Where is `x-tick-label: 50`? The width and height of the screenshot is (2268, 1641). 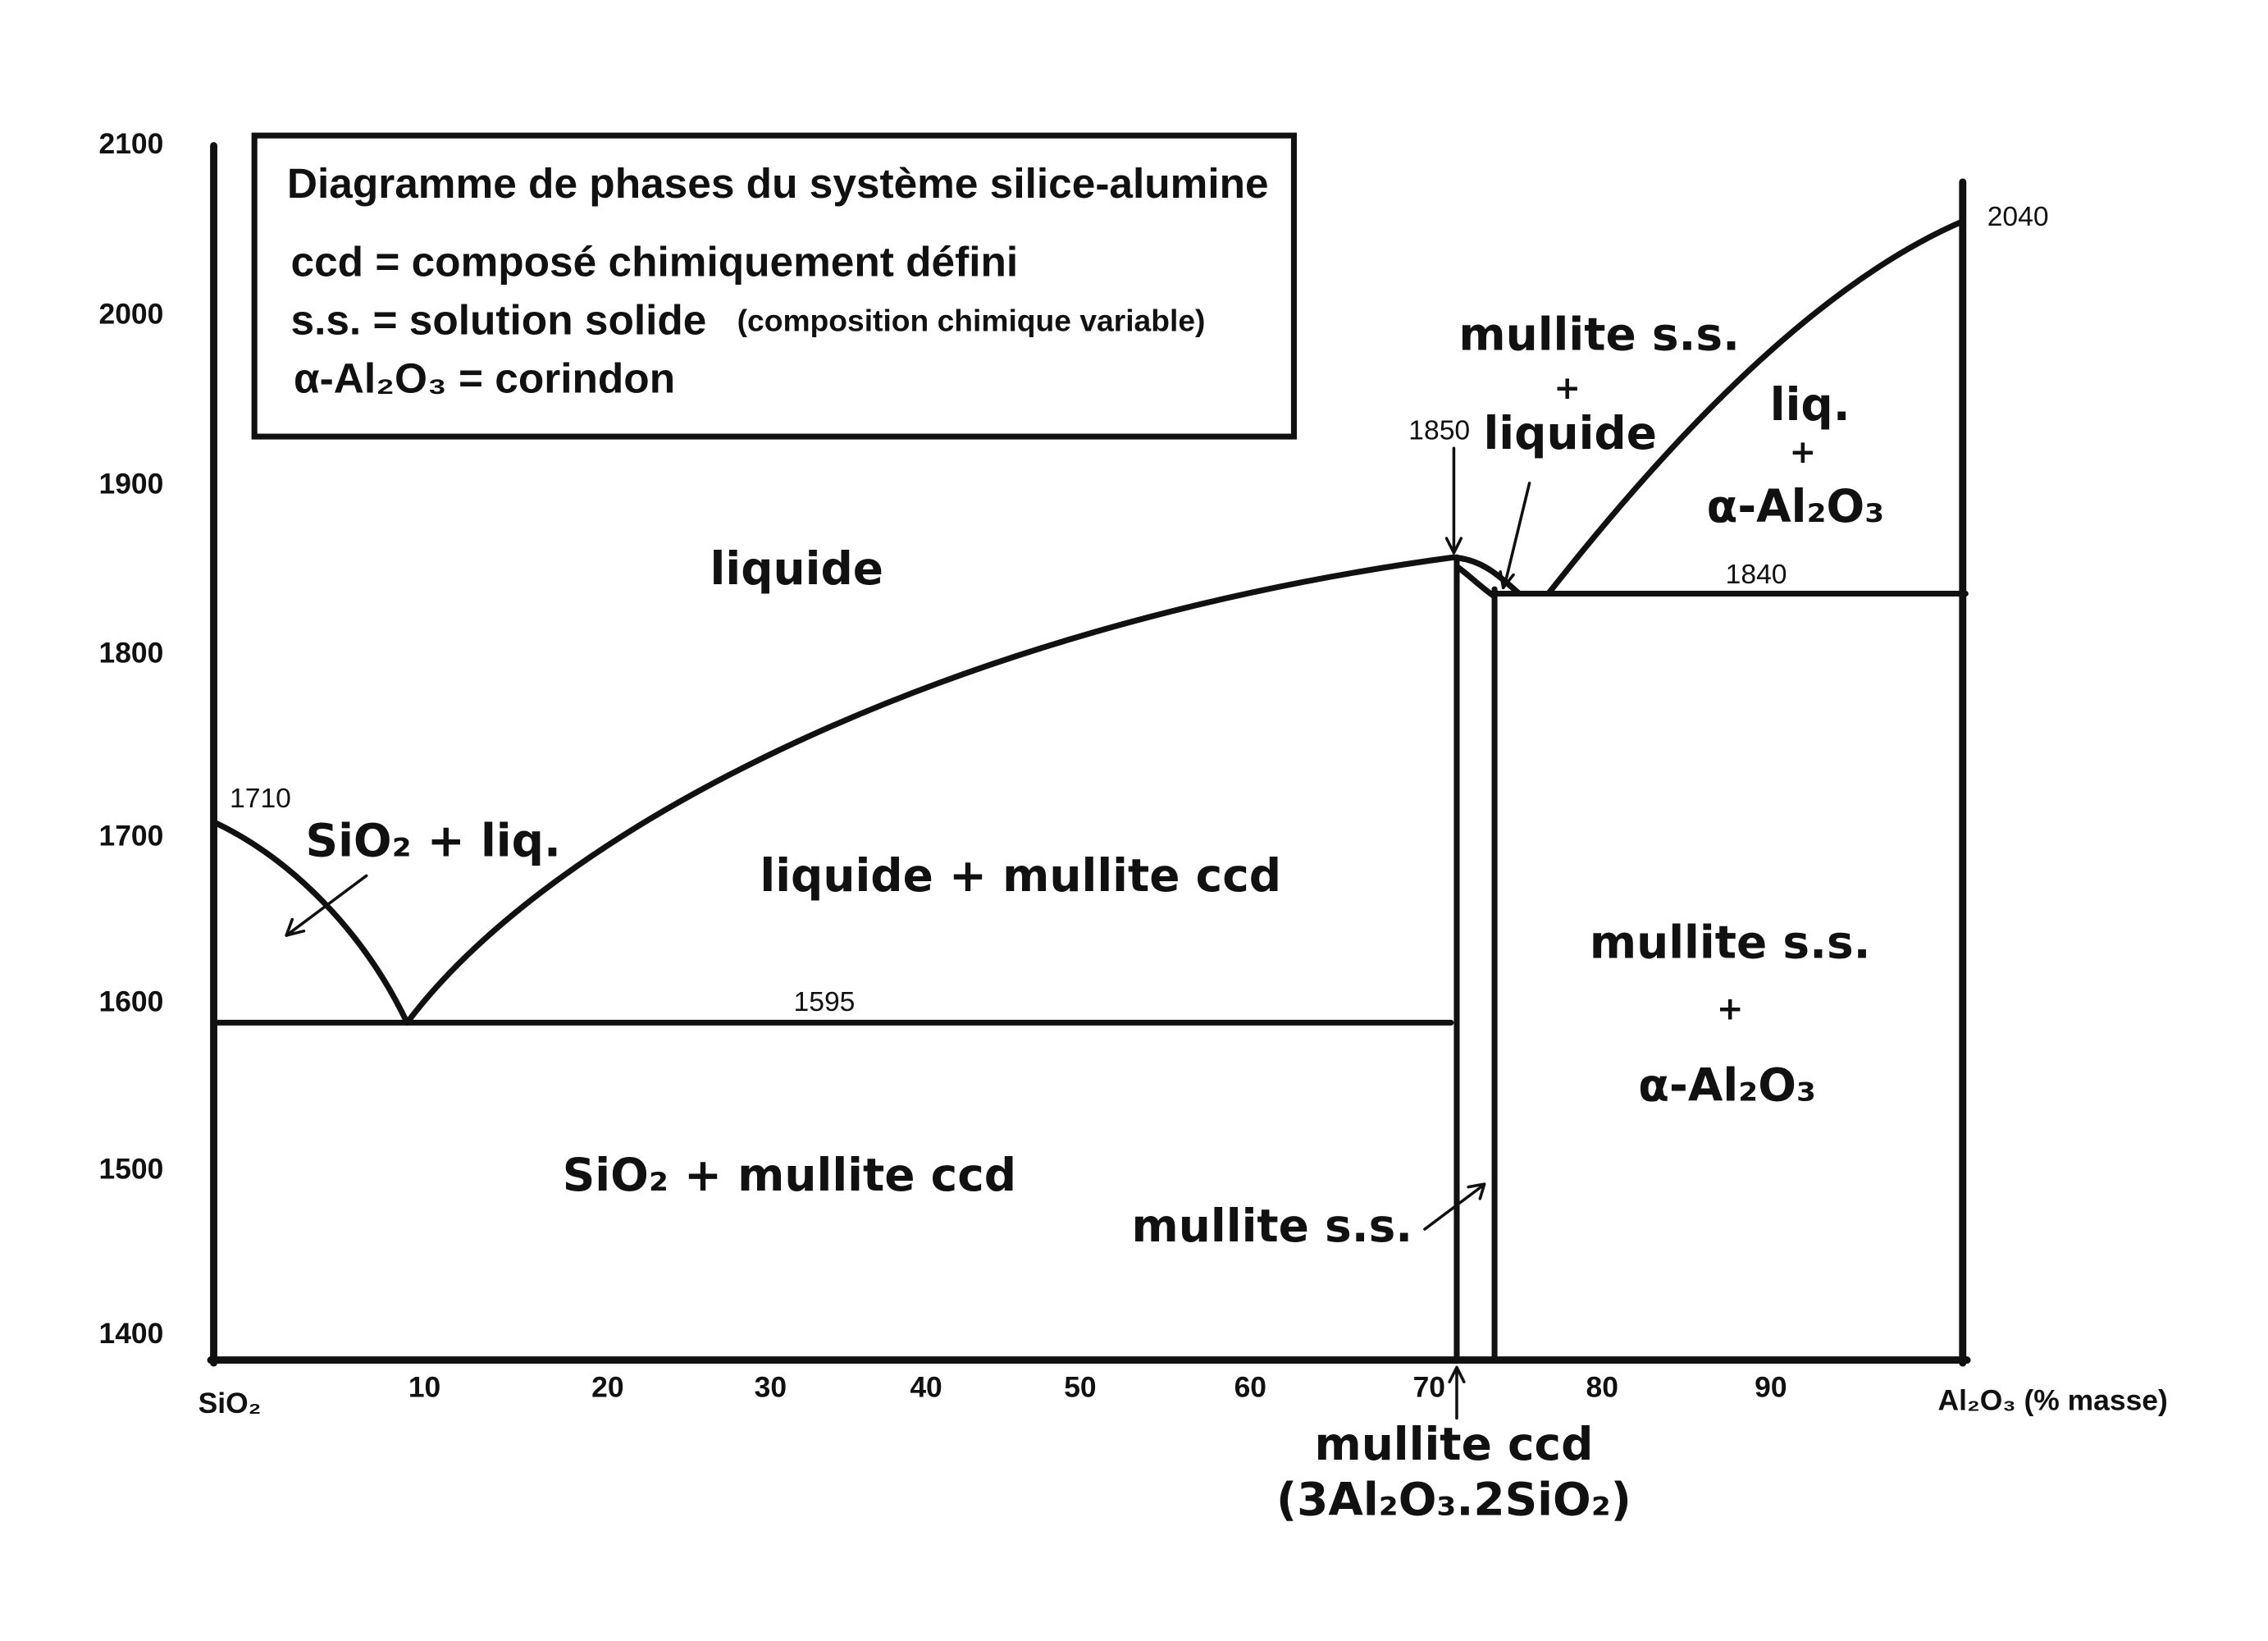 x-tick-label: 50 is located at coordinates (1080, 1386).